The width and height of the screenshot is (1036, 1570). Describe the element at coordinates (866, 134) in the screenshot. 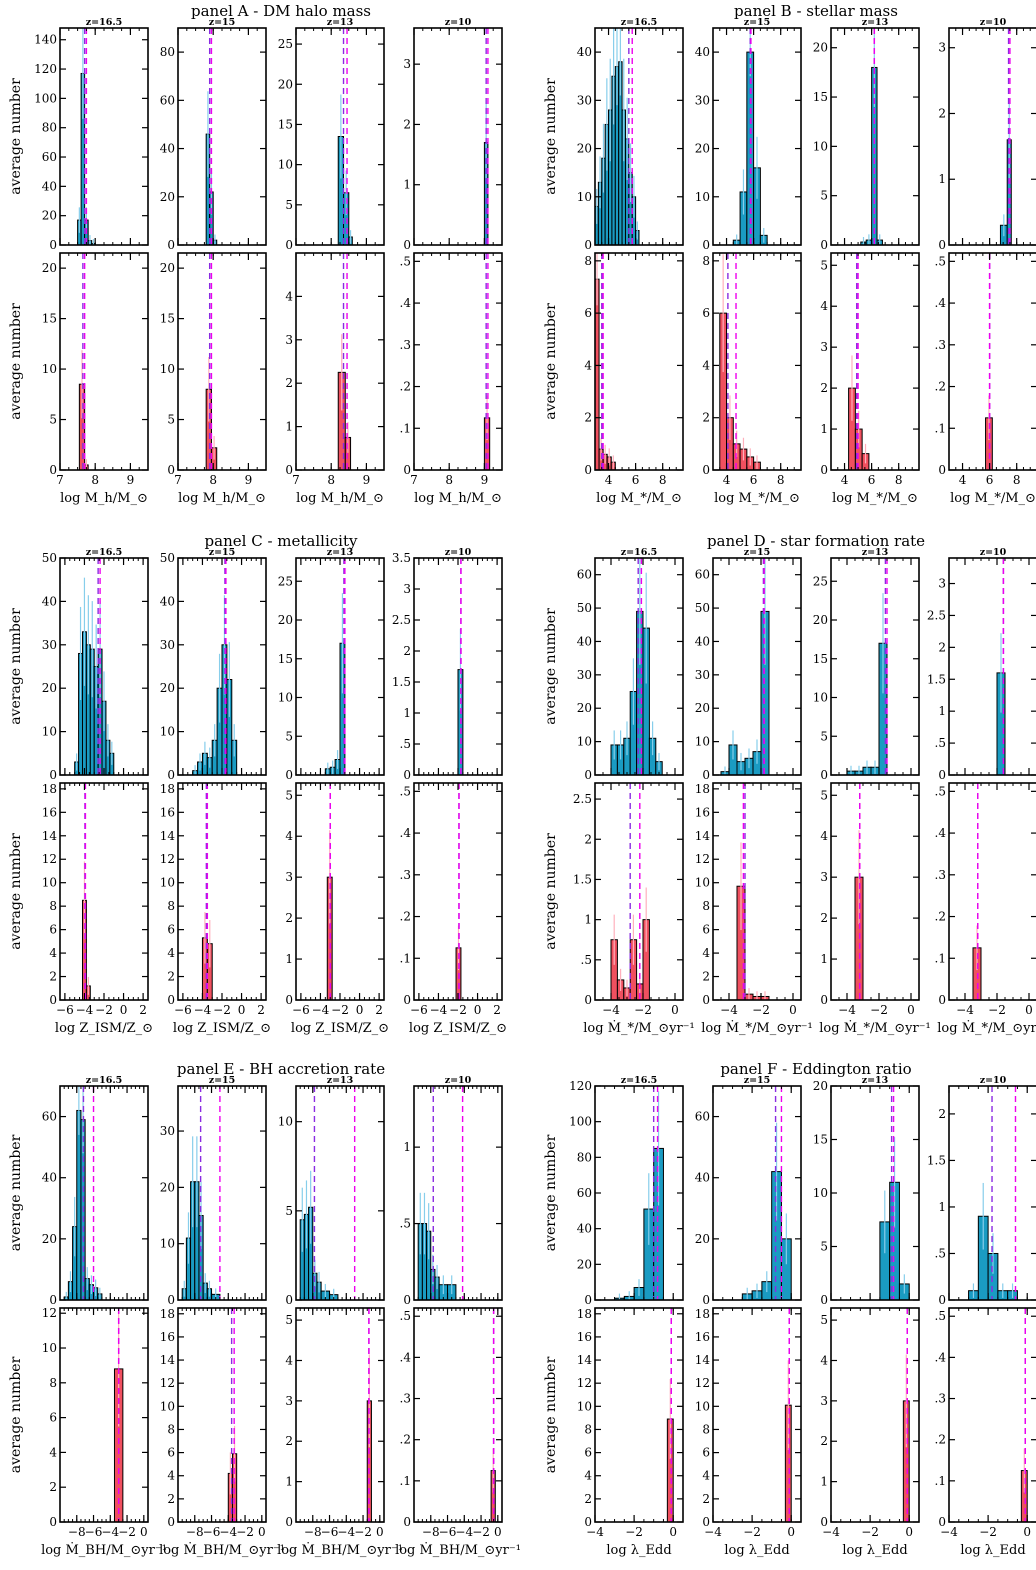

I see `subpanel-top-3: 0 5 10 15 20 z=13` at that location.